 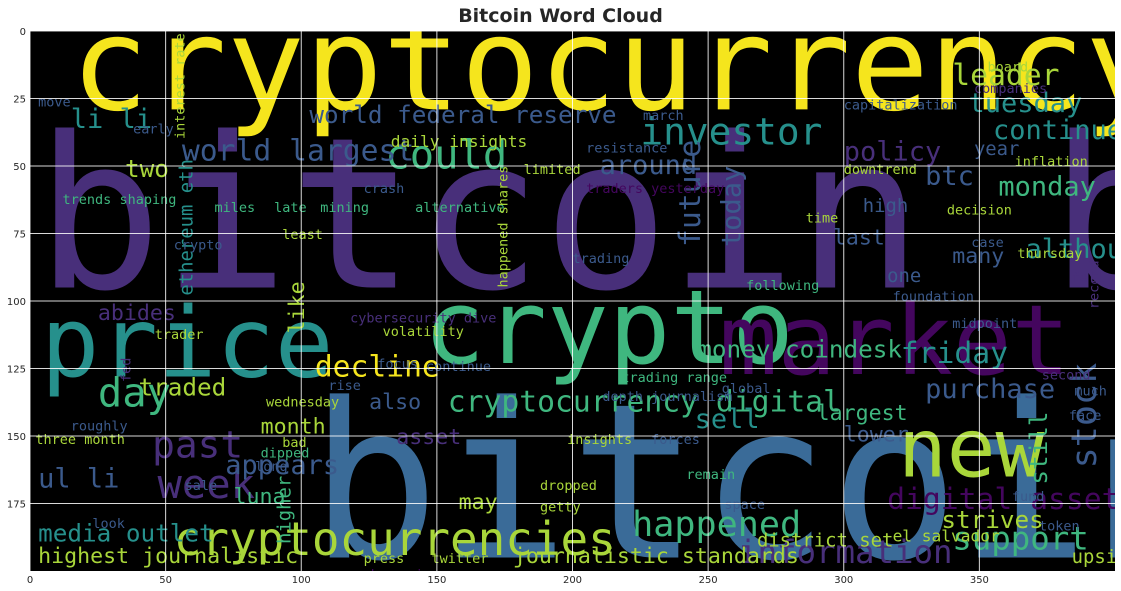 I want to click on word-cryptocurrencies: cryptocurrencies, so click(x=395, y=539).